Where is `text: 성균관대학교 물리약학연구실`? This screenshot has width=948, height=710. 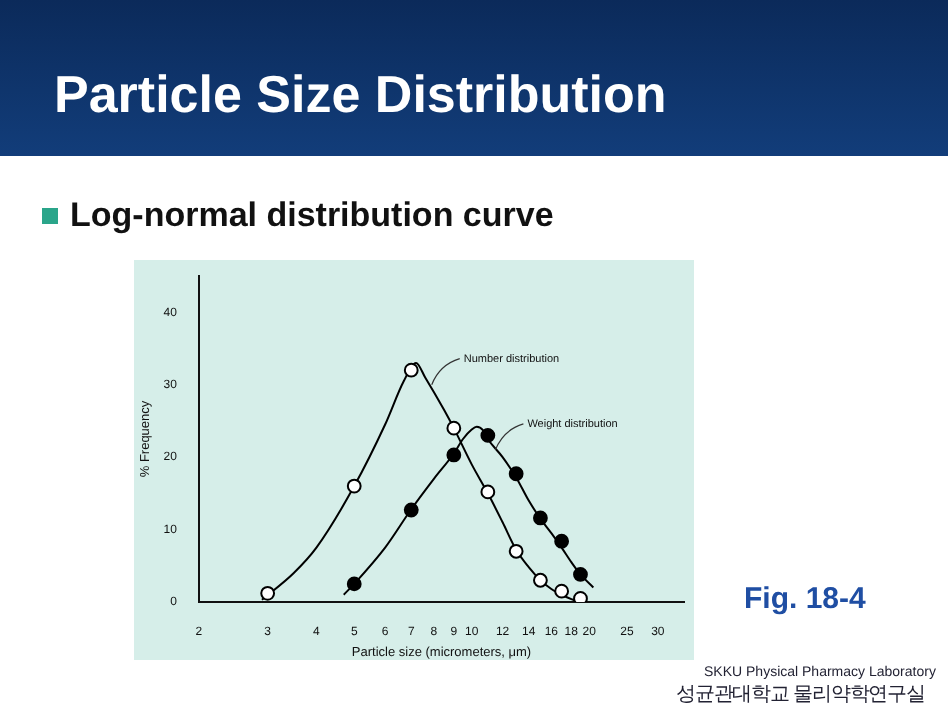 text: 성균관대학교 물리약학연구실 is located at coordinates (800, 695).